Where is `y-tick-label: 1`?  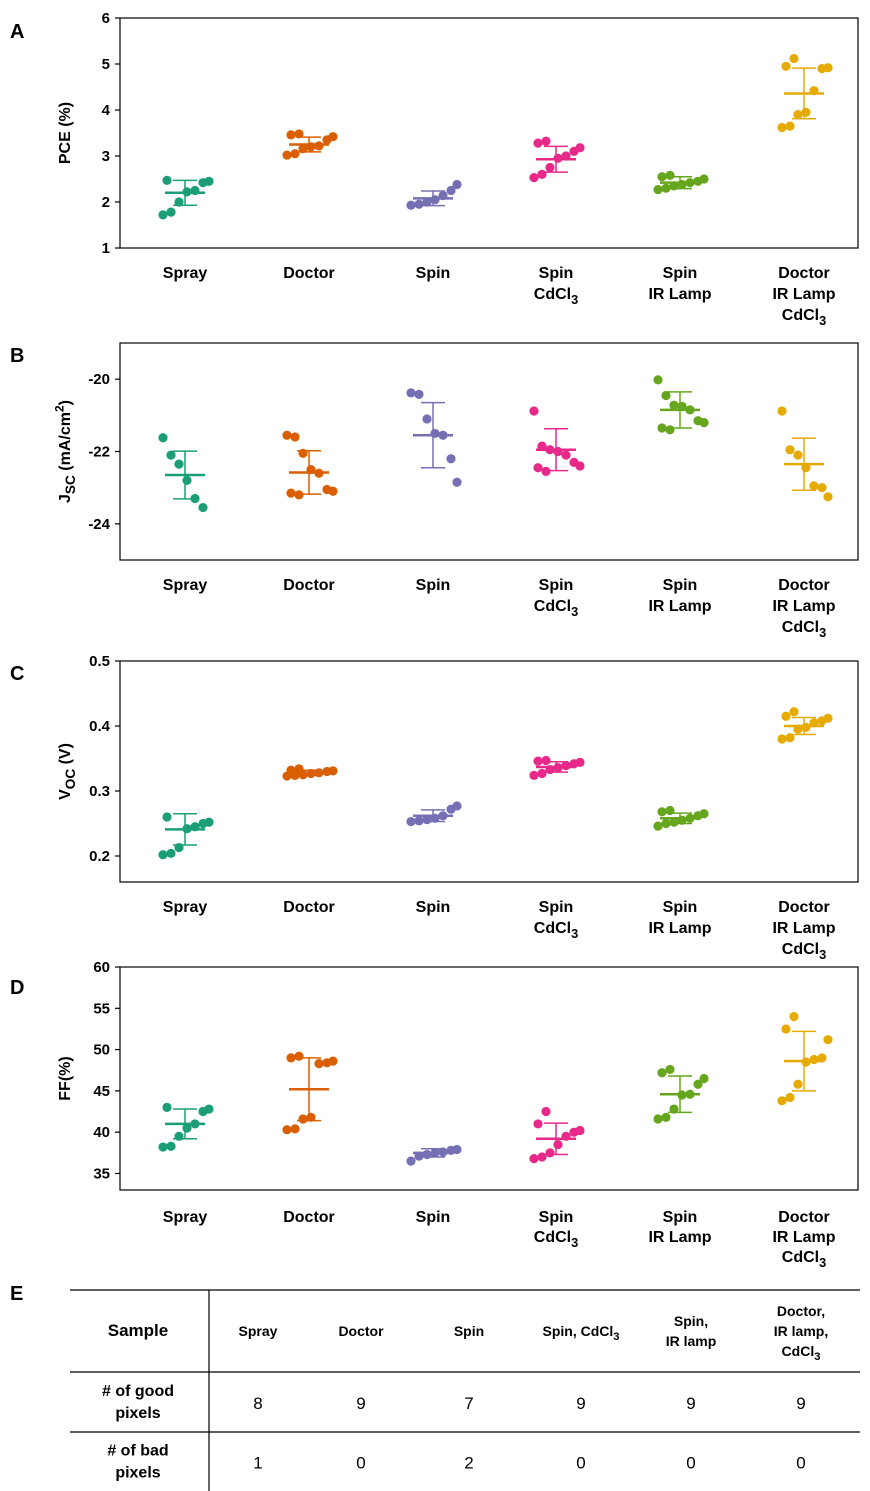
y-tick-label: 1 is located at coordinates (106, 248).